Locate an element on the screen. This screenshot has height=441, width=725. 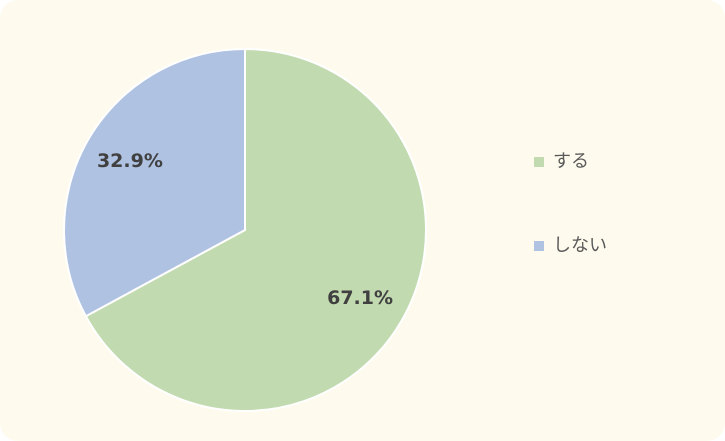
value-label: 67.1% is located at coordinates (360, 298).